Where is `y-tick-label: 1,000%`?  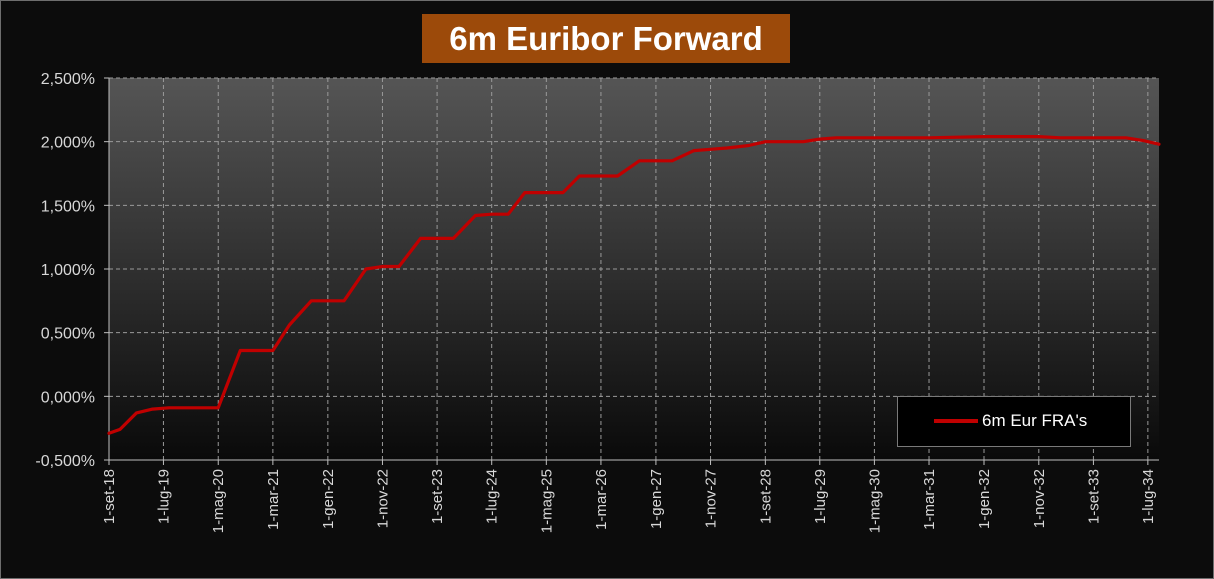 y-tick-label: 1,000% is located at coordinates (68, 270).